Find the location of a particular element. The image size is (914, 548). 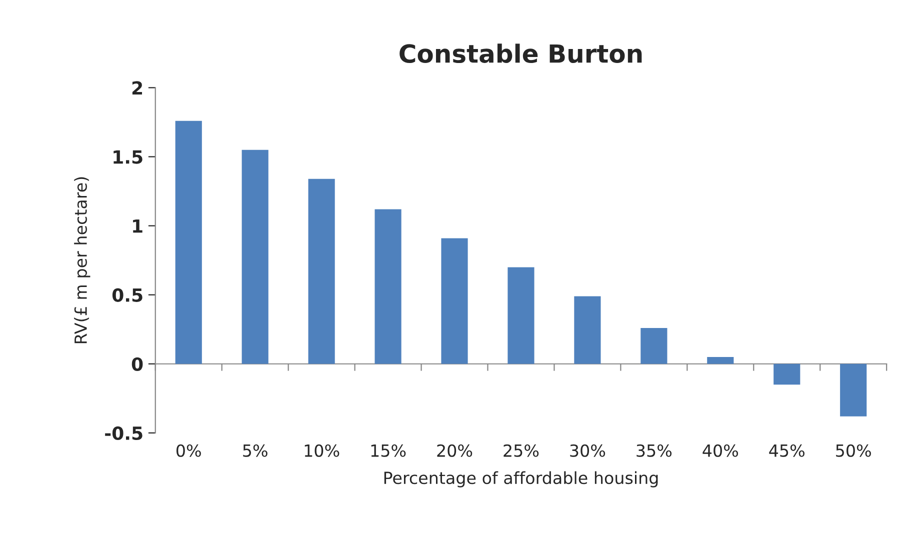

y-tick-label: 1 is located at coordinates (137, 226).